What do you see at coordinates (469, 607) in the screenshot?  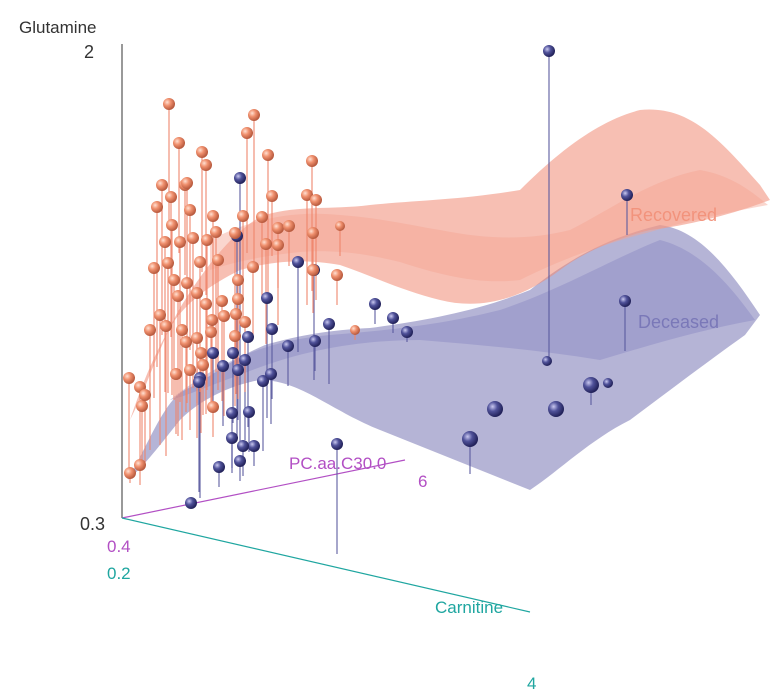 I see `x-axis-label: Carnitine` at bounding box center [469, 607].